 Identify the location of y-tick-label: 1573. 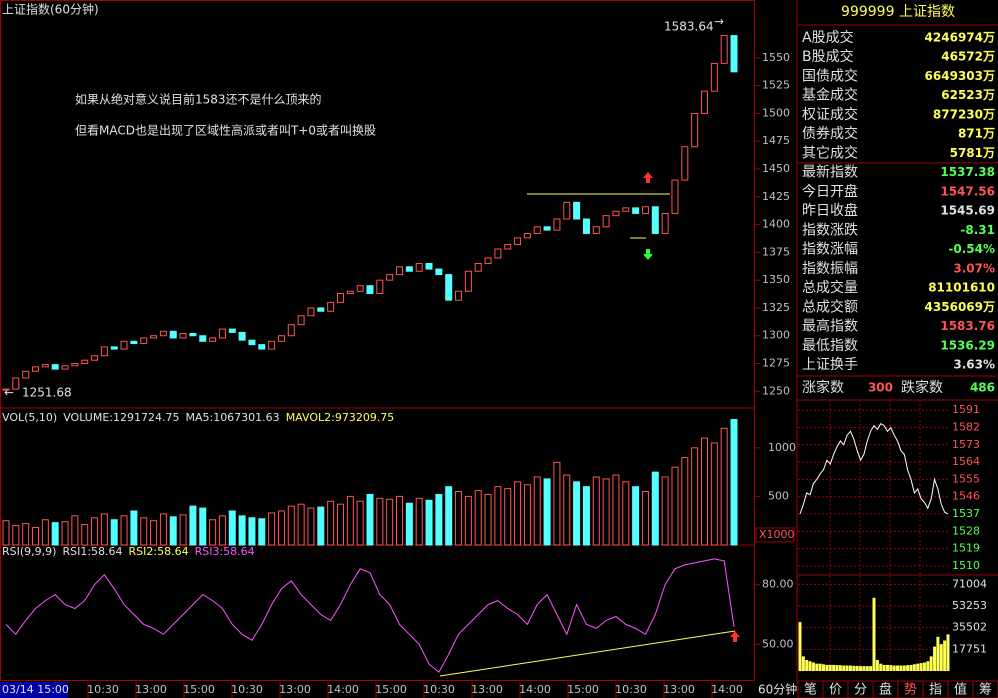
(966, 444).